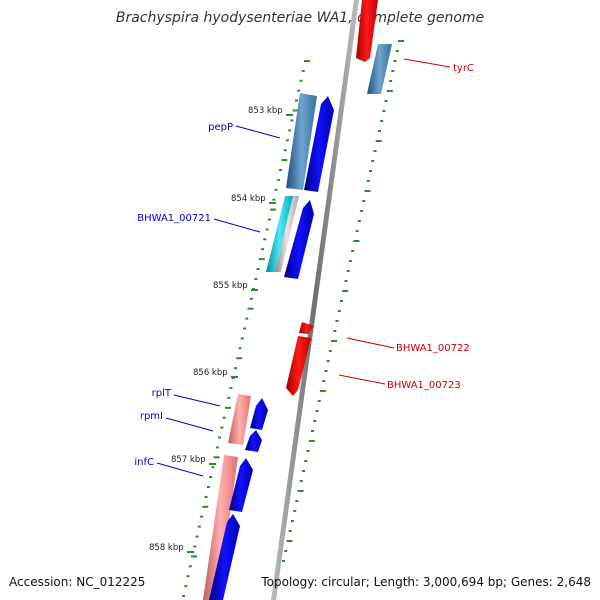 The image size is (600, 600). What do you see at coordinates (287, 234) in the screenshot?
I see `gene-BHWA1_00721-cds` at bounding box center [287, 234].